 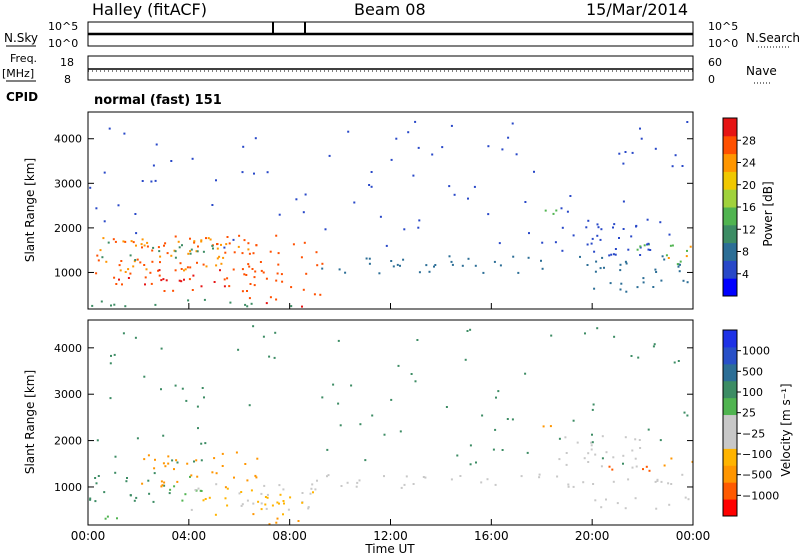 What do you see at coordinates (68, 272) in the screenshot?
I see `y-tick-label: 1000` at bounding box center [68, 272].